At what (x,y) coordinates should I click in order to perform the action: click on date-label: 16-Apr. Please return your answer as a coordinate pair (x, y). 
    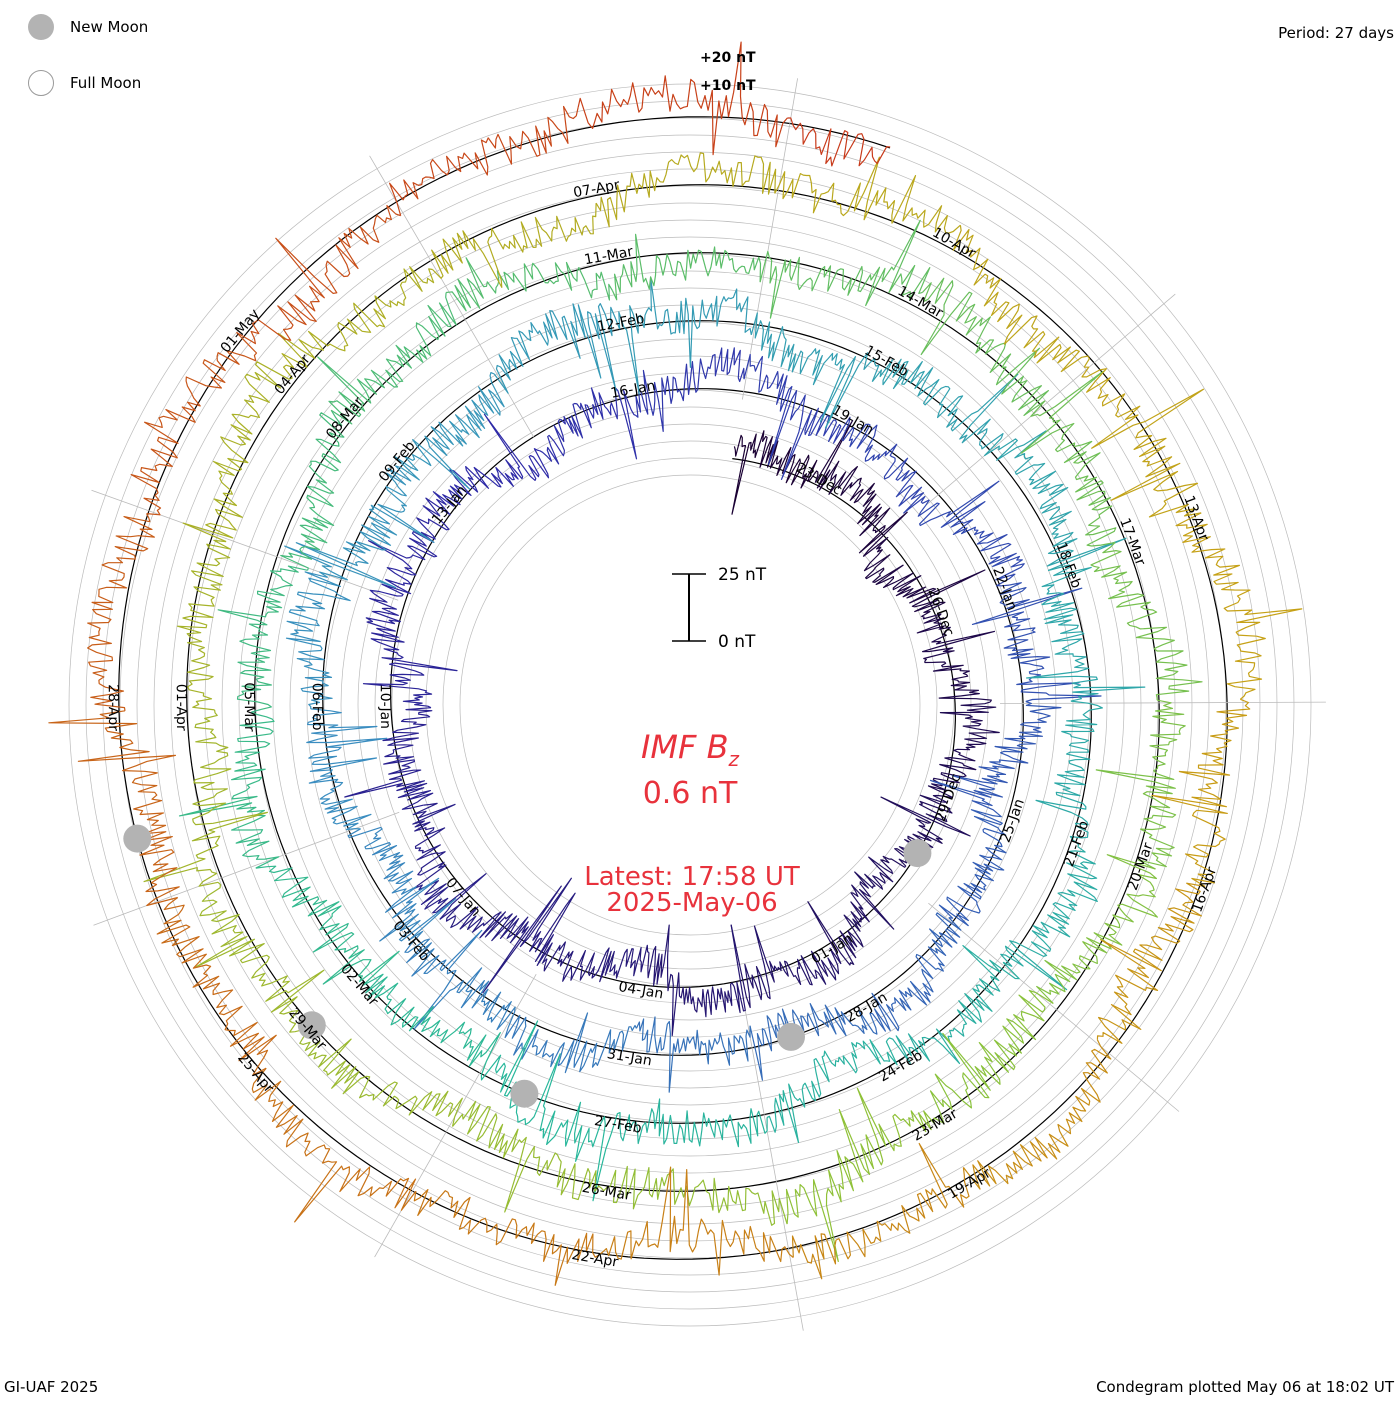
    Looking at the image, I should click on (1204, 890).